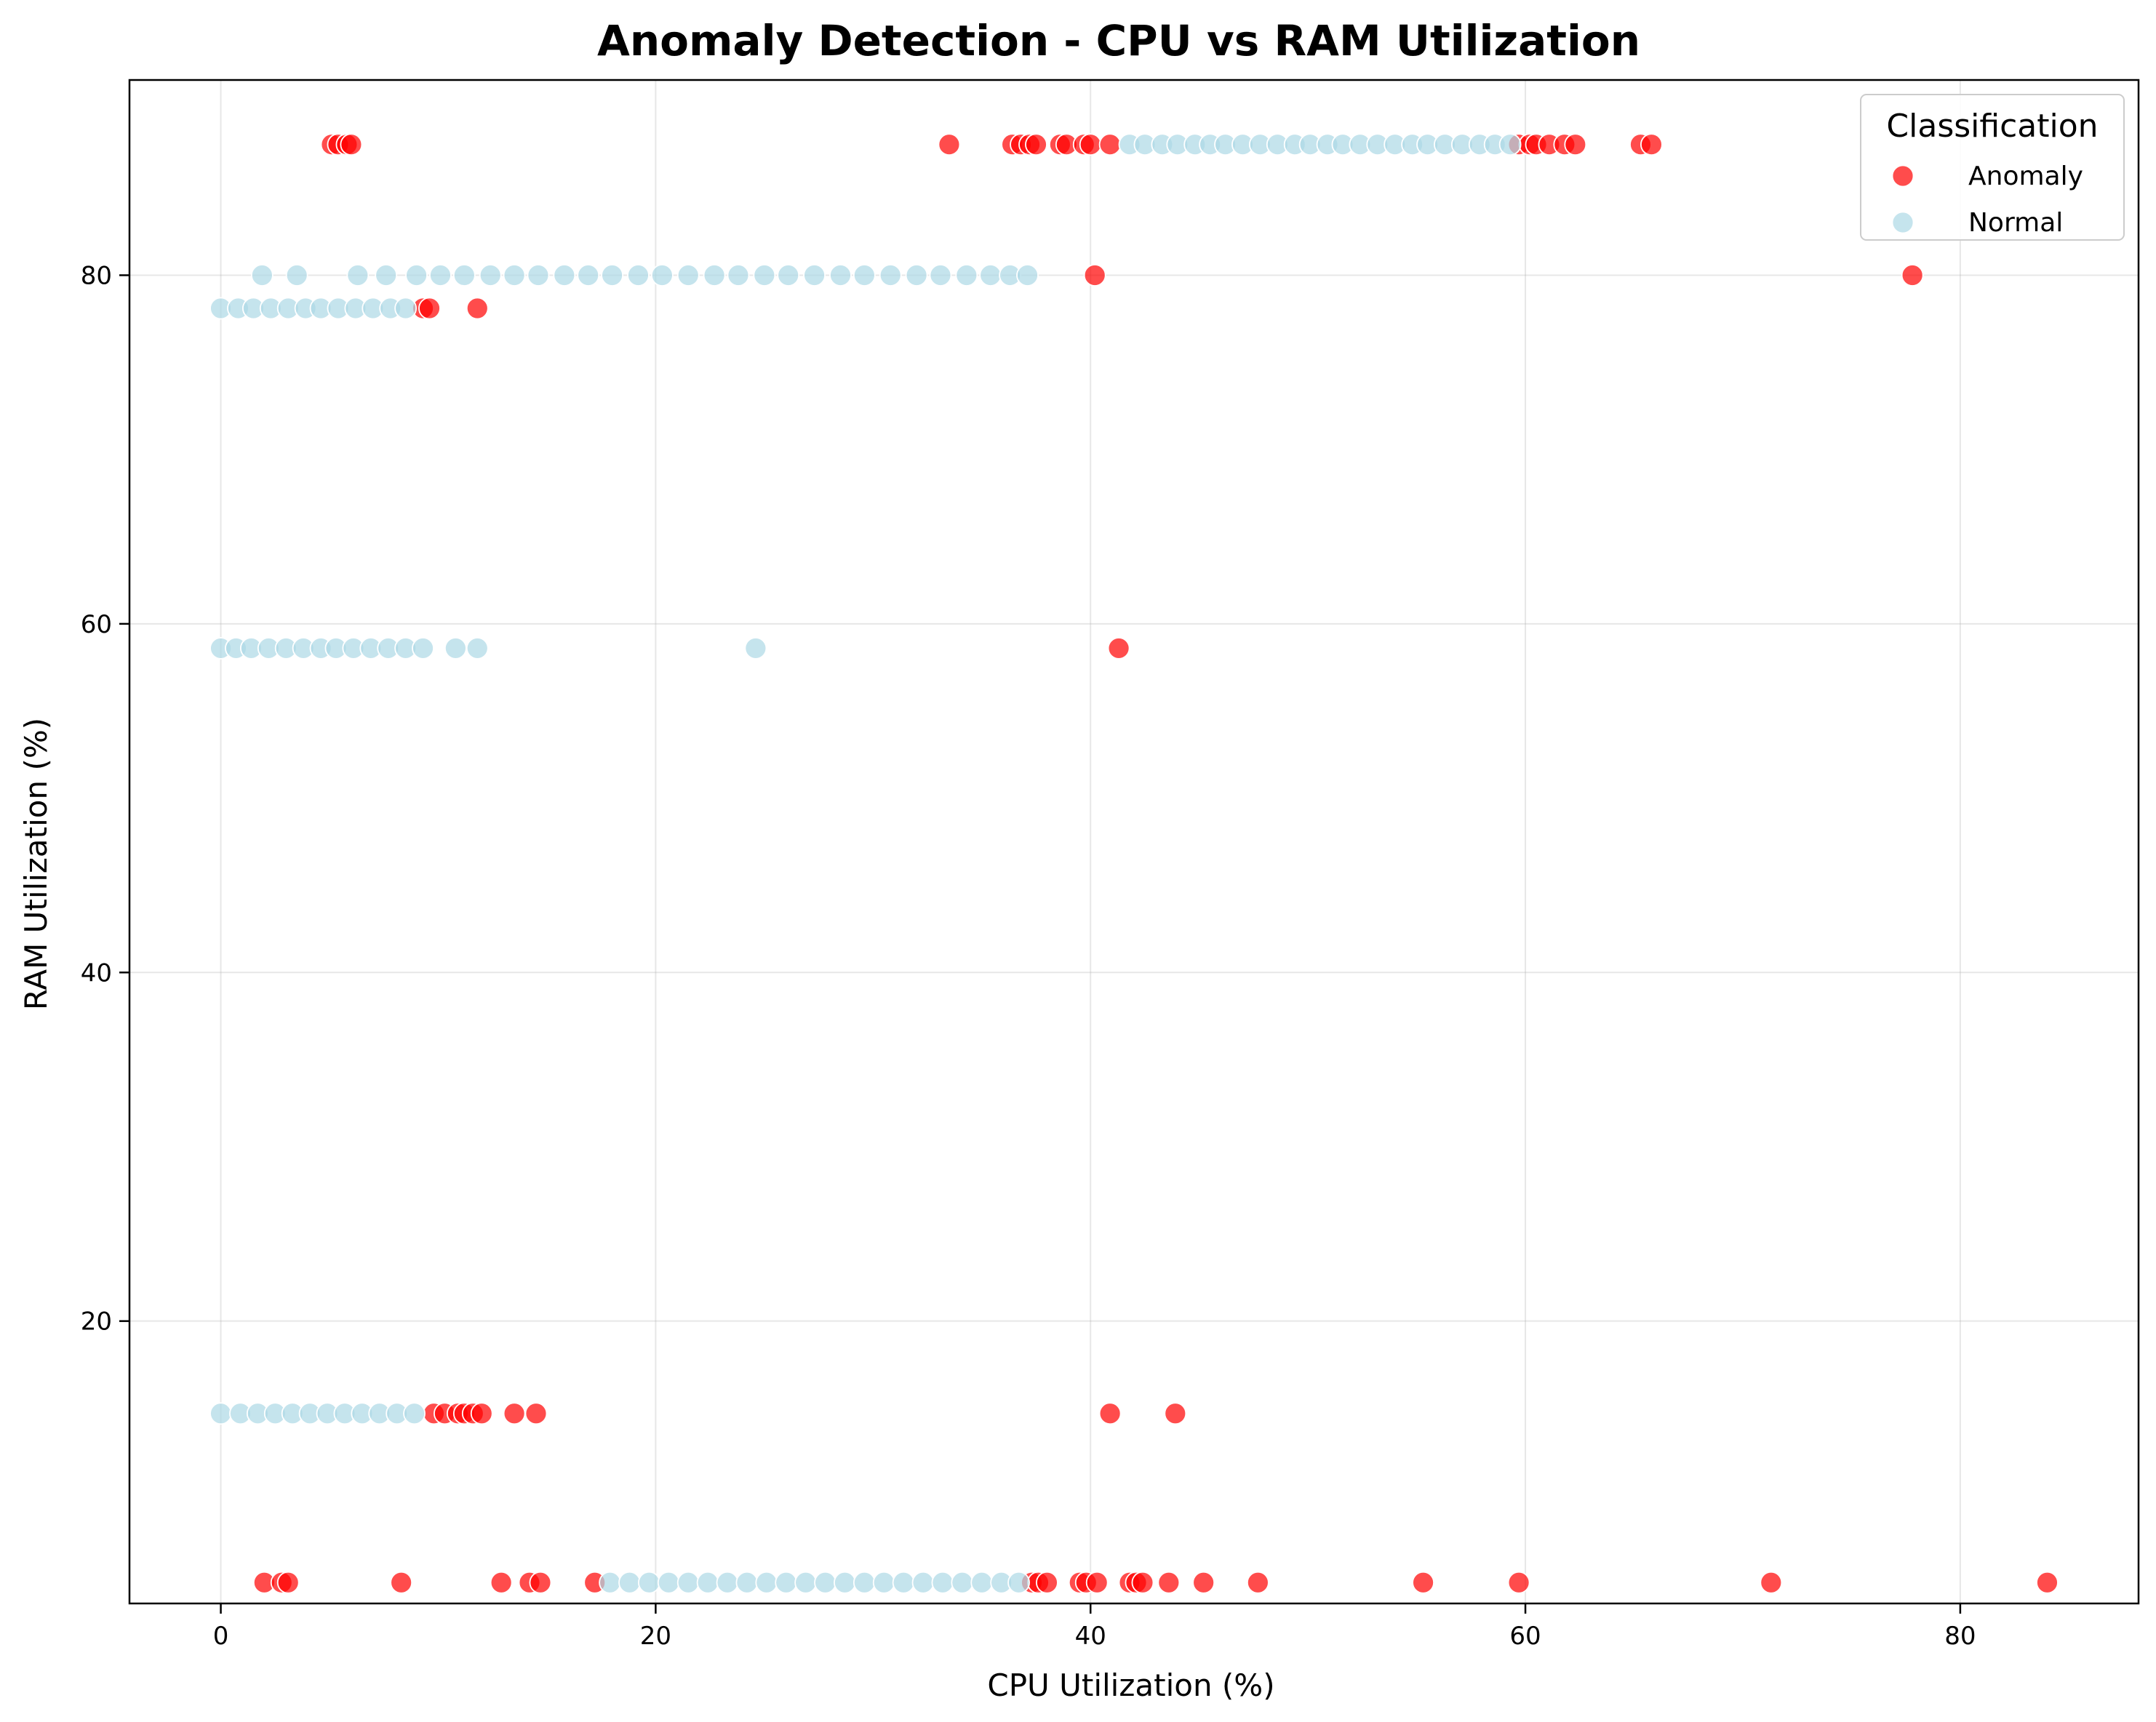  Describe the element at coordinates (96, 624) in the screenshot. I see `y-tick-label: 60` at that location.